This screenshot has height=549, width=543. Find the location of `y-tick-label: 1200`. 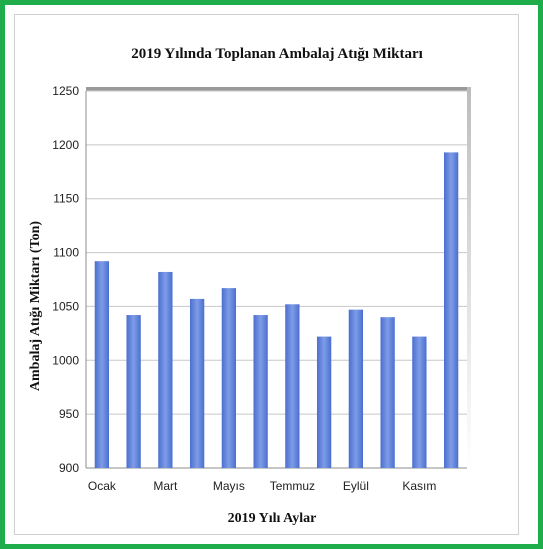

y-tick-label: 1200 is located at coordinates (65, 145).